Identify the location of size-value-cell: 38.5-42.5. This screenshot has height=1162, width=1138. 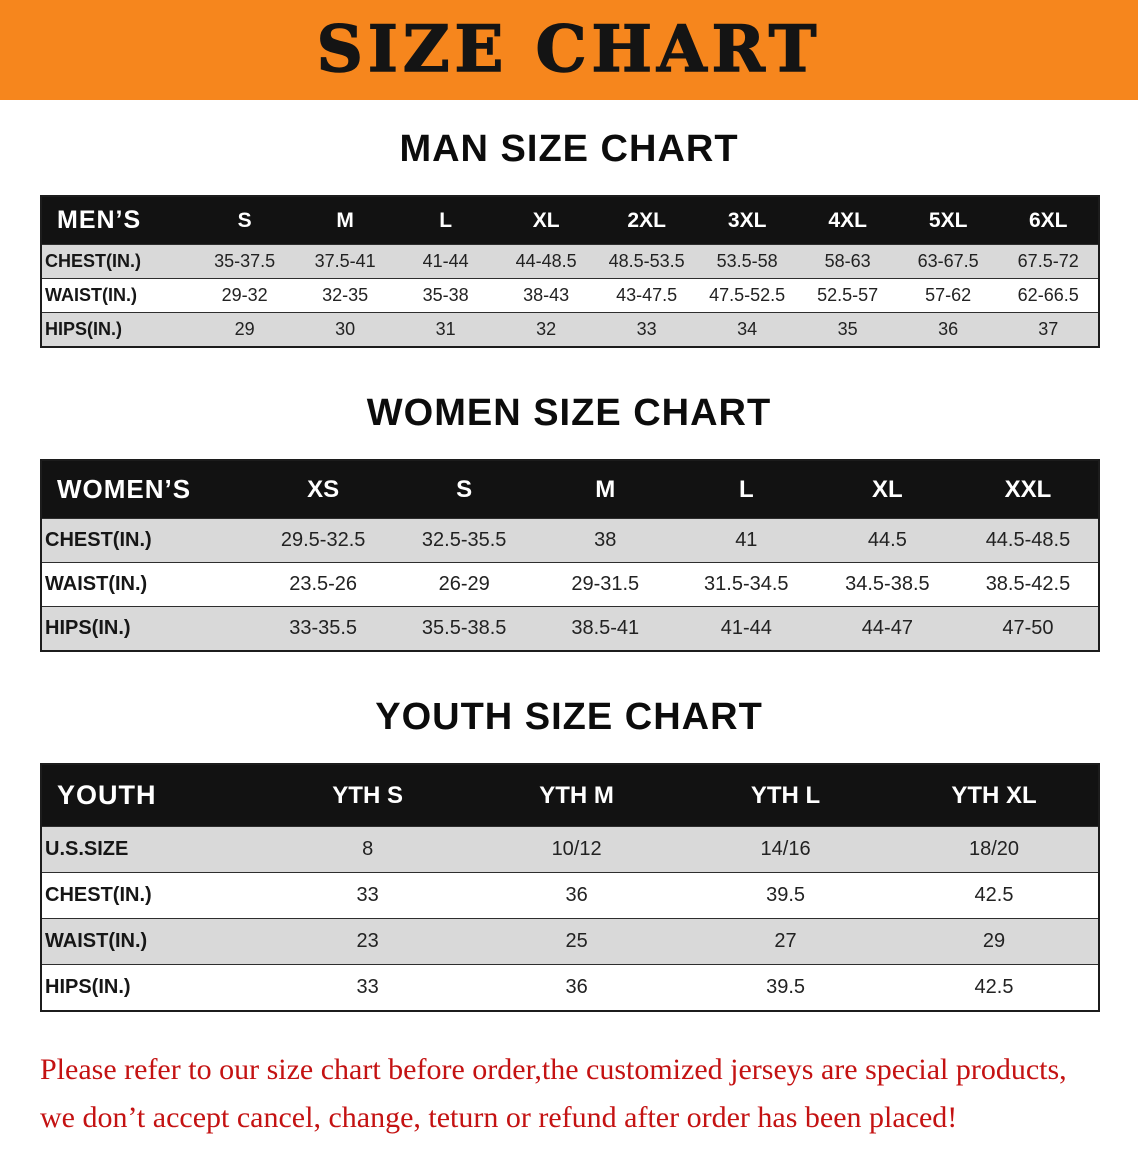
(1028, 584).